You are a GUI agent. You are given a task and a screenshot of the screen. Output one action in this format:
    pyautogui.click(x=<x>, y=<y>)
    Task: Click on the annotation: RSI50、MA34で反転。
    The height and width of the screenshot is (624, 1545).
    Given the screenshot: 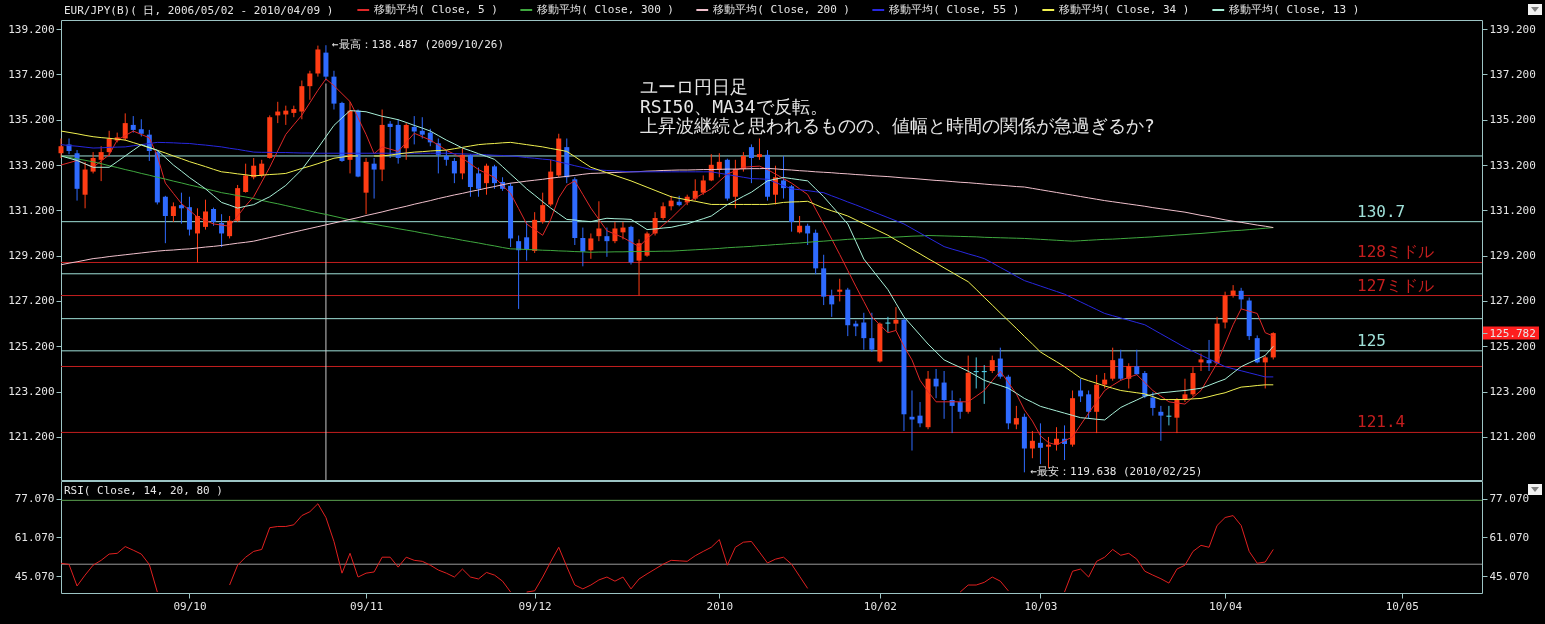 What is the action you would take?
    pyautogui.click(x=734, y=106)
    